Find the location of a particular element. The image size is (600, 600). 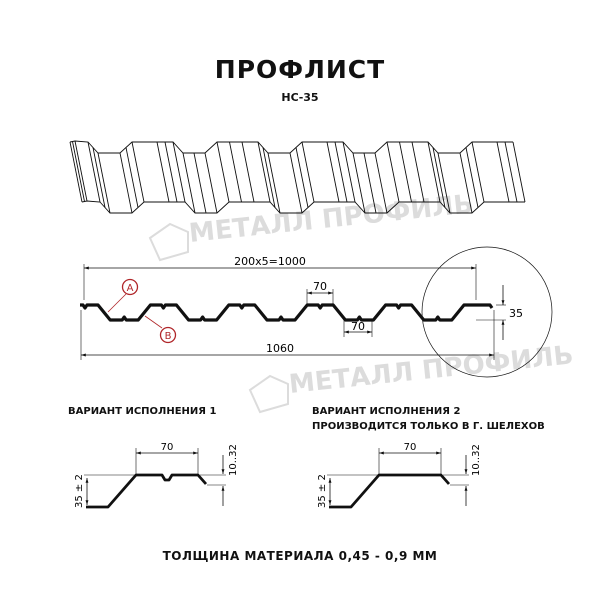

variant-1-edge: 10..32 is located at coordinates (233, 460).